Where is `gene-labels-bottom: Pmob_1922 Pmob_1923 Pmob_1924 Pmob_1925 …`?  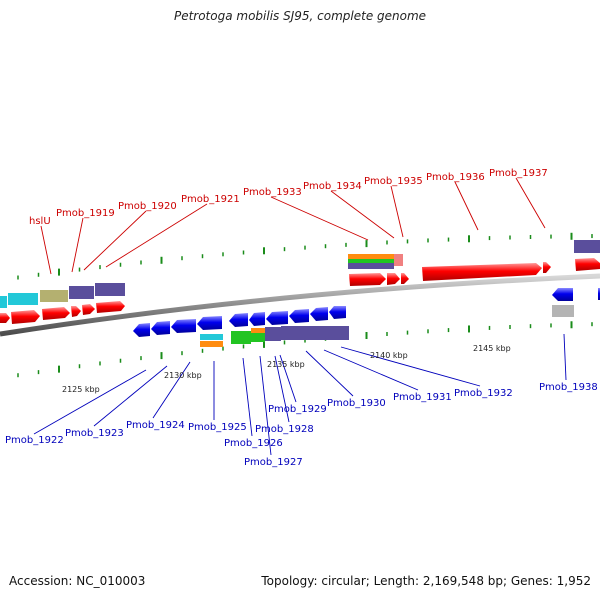 gene-labels-bottom: Pmob_1922 Pmob_1923 Pmob_1924 Pmob_1925 … is located at coordinates (301, 425).